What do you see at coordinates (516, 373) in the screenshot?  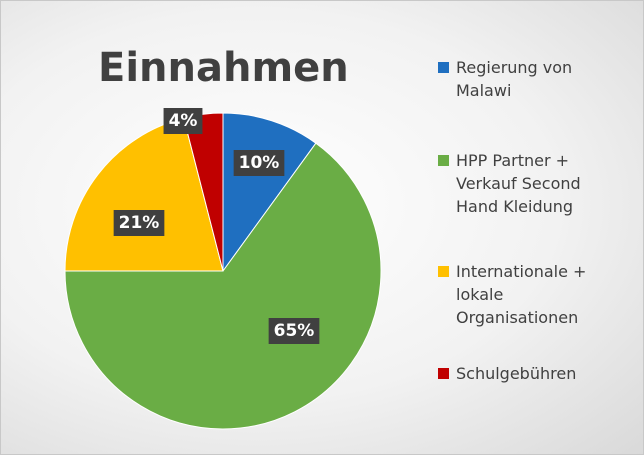 I see `legend-label: Schulgebühren` at bounding box center [516, 373].